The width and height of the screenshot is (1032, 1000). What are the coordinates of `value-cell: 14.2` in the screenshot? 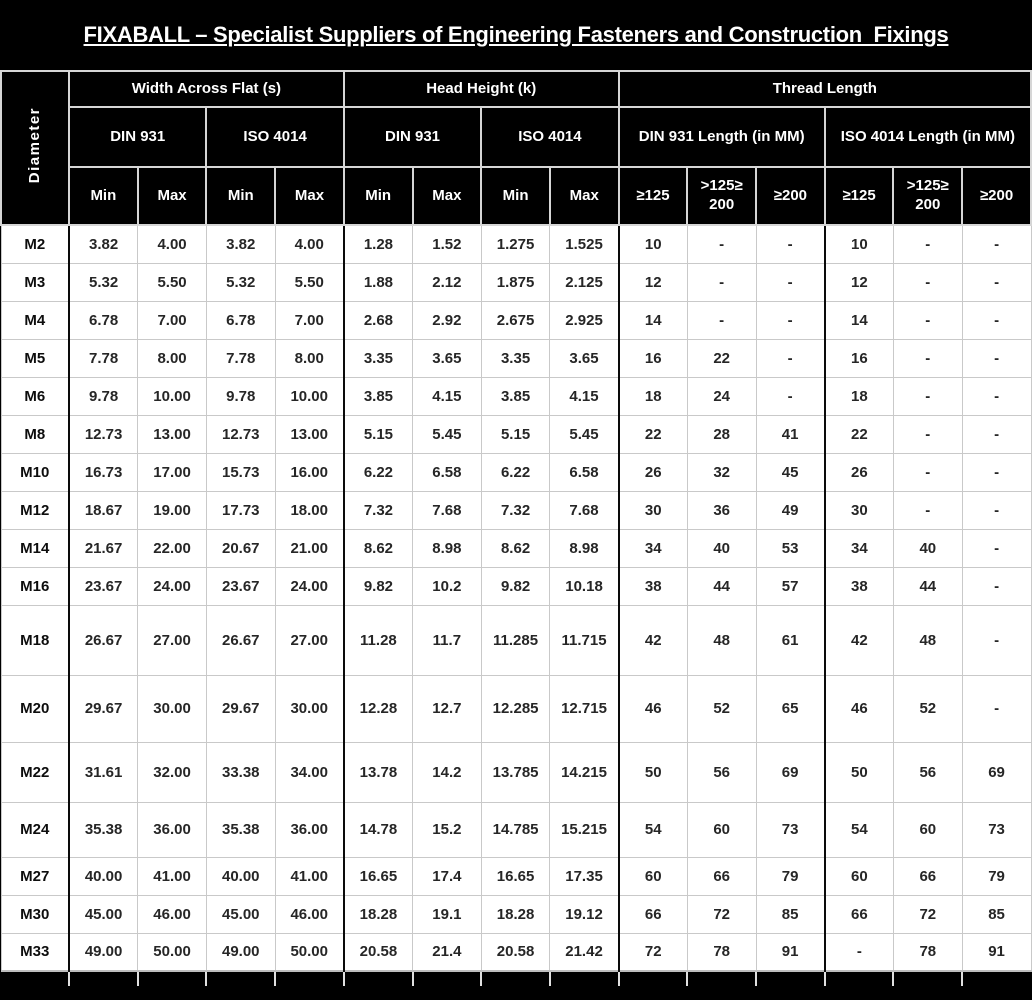 It's located at (447, 772).